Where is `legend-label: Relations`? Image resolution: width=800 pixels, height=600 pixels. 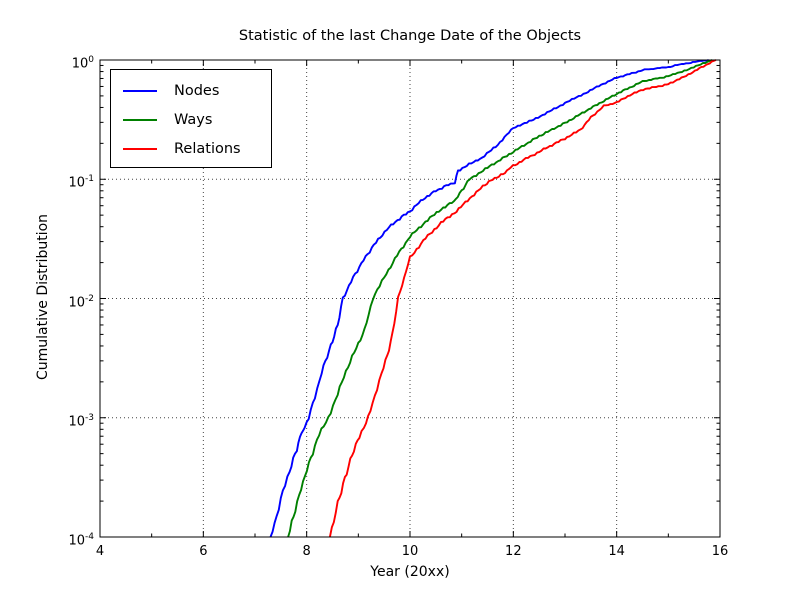 legend-label: Relations is located at coordinates (207, 148).